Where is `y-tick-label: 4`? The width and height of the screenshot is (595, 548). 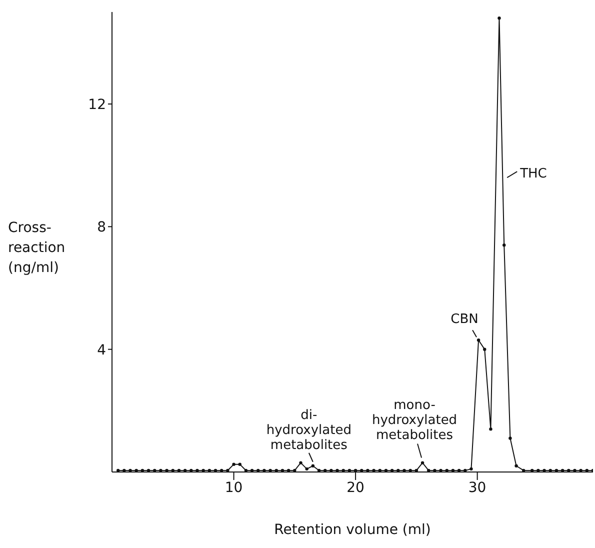
y-tick-label: 4 is located at coordinates (101, 350).